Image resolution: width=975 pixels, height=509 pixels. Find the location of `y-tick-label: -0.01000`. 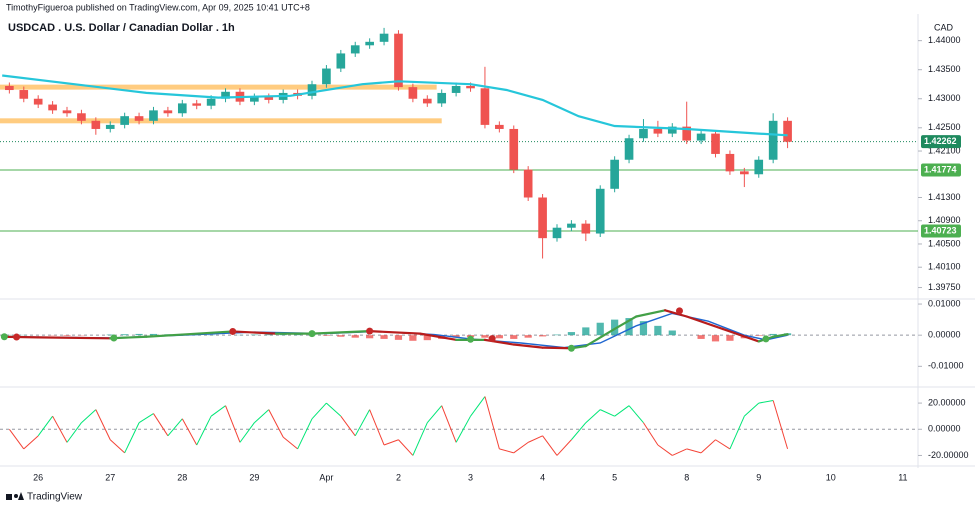

y-tick-label: -0.01000 is located at coordinates (946, 366).